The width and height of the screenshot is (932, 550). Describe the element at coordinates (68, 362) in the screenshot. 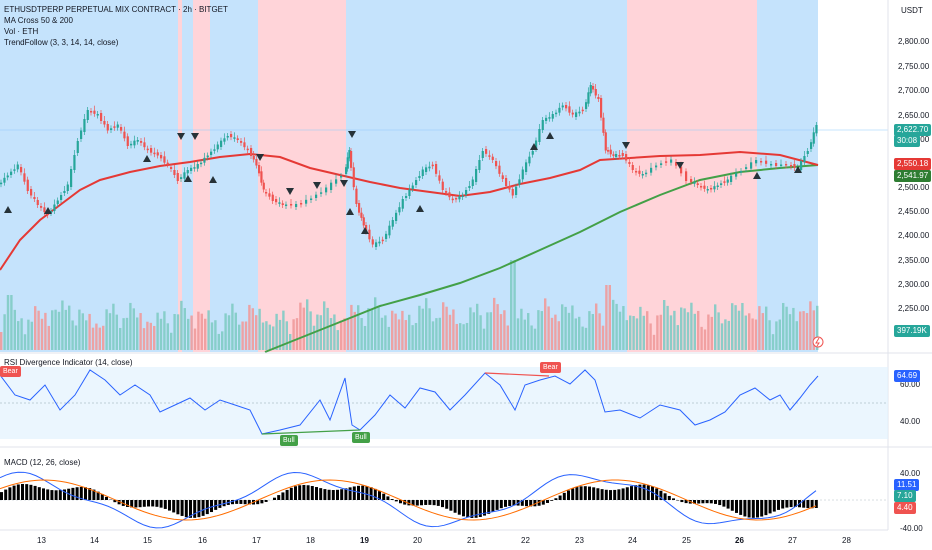

I see `rsi-title: RSI Divergence Indicator (14, close)` at that location.